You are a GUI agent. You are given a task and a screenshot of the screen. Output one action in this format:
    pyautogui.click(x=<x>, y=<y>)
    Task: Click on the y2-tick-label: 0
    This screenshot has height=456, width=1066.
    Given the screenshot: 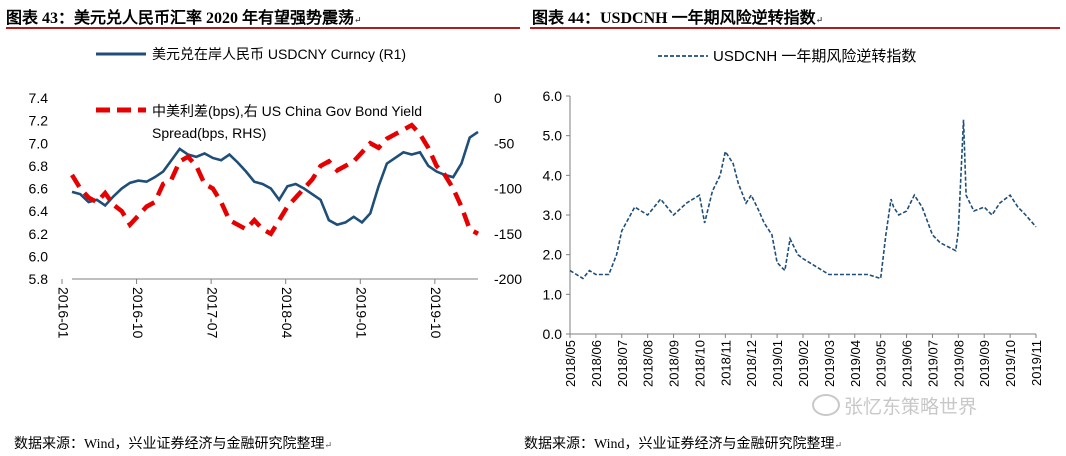 What is the action you would take?
    pyautogui.click(x=498, y=98)
    